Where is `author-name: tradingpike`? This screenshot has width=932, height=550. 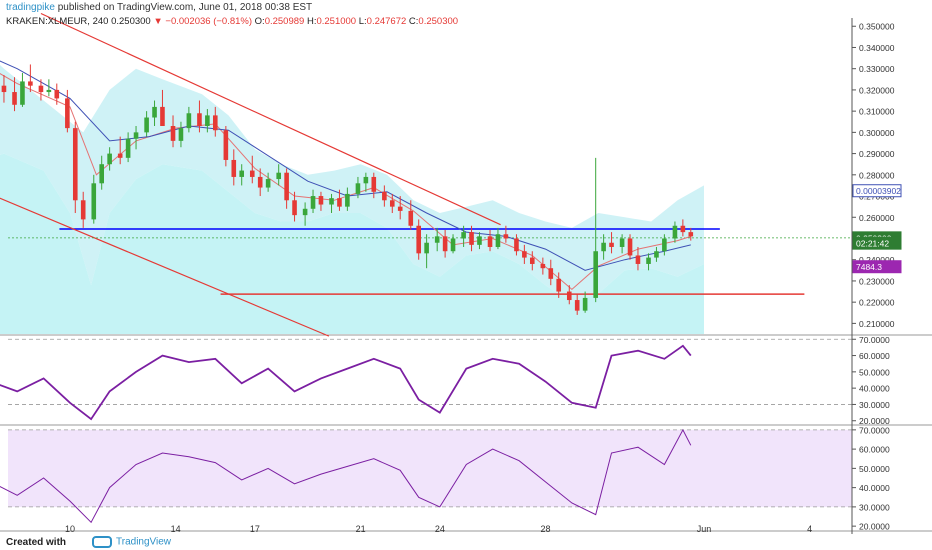
author-name: tradingpike is located at coordinates (30, 7).